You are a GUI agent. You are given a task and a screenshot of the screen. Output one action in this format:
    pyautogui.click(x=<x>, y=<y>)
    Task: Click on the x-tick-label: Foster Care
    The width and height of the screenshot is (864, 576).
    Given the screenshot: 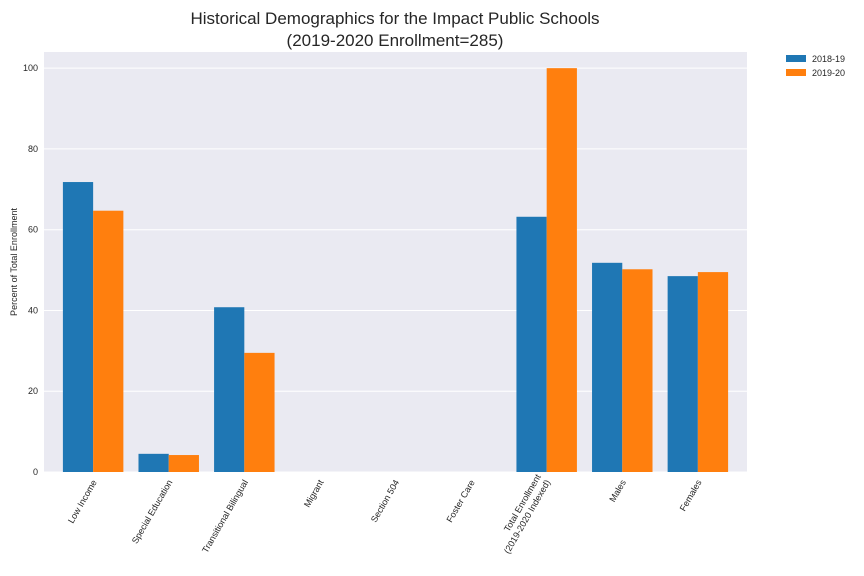 What is the action you would take?
    pyautogui.click(x=460, y=501)
    